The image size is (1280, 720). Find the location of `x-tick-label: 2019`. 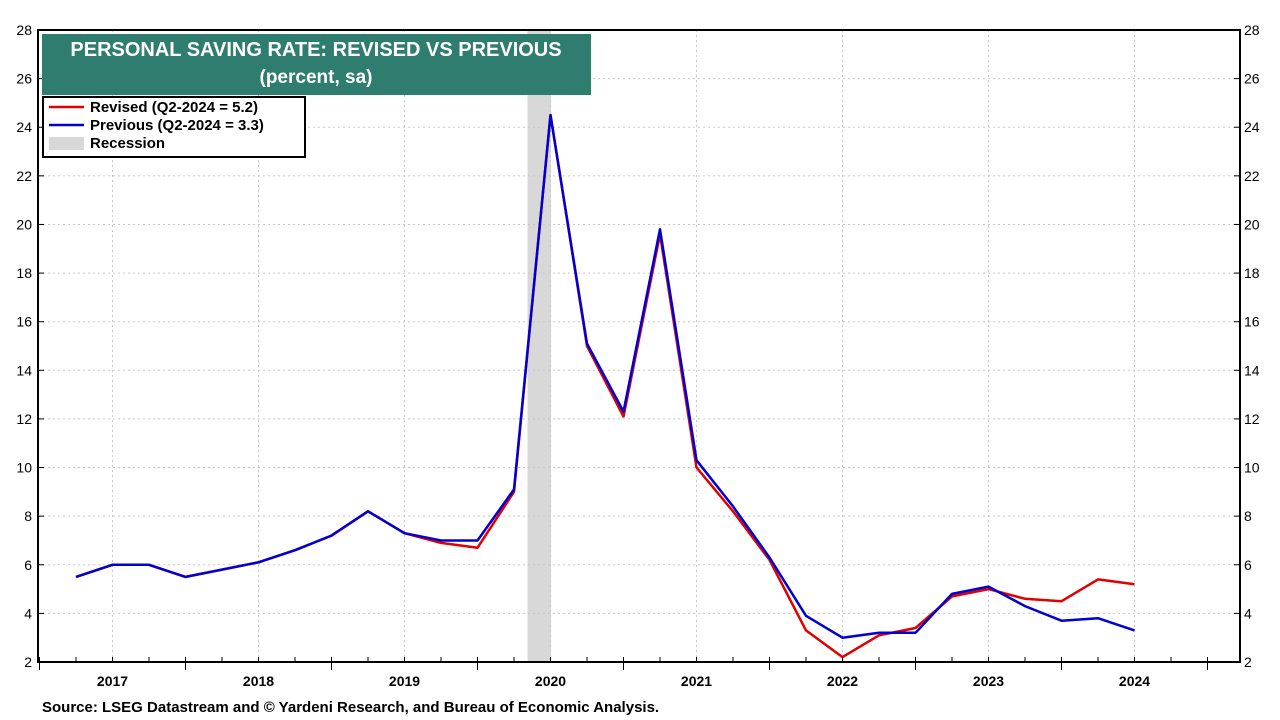

x-tick-label: 2019 is located at coordinates (404, 681).